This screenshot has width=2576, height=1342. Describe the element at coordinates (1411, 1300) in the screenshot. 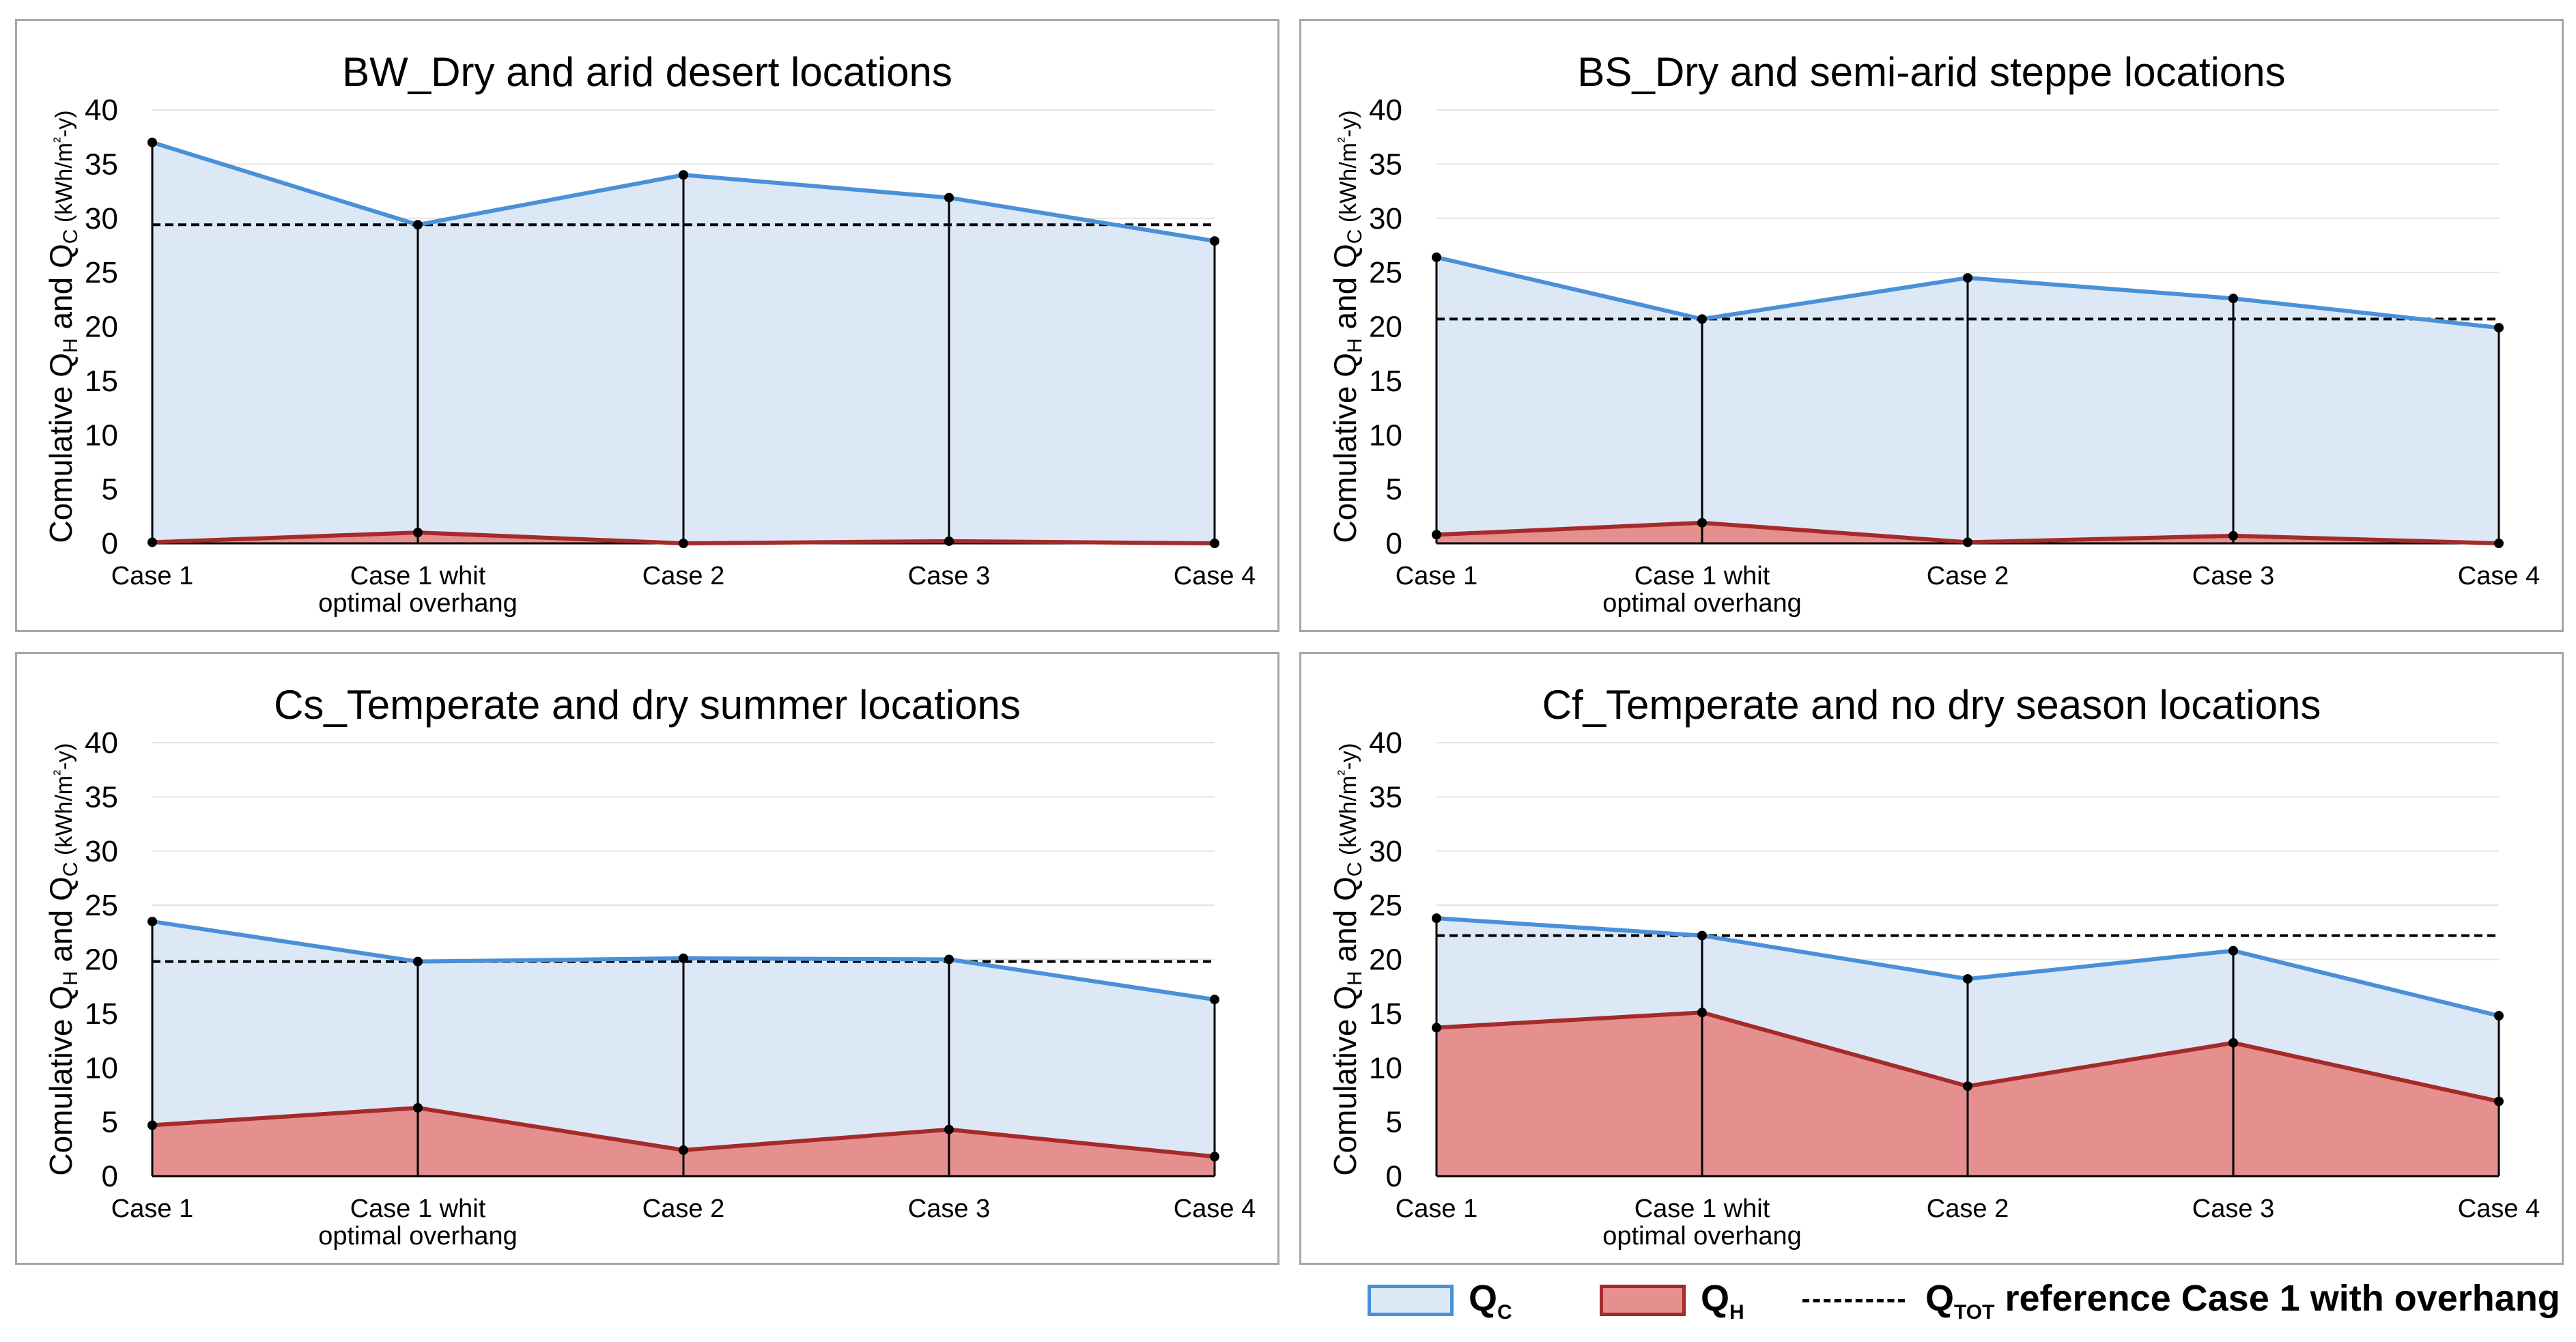

I see `legend-swatch-qc` at that location.